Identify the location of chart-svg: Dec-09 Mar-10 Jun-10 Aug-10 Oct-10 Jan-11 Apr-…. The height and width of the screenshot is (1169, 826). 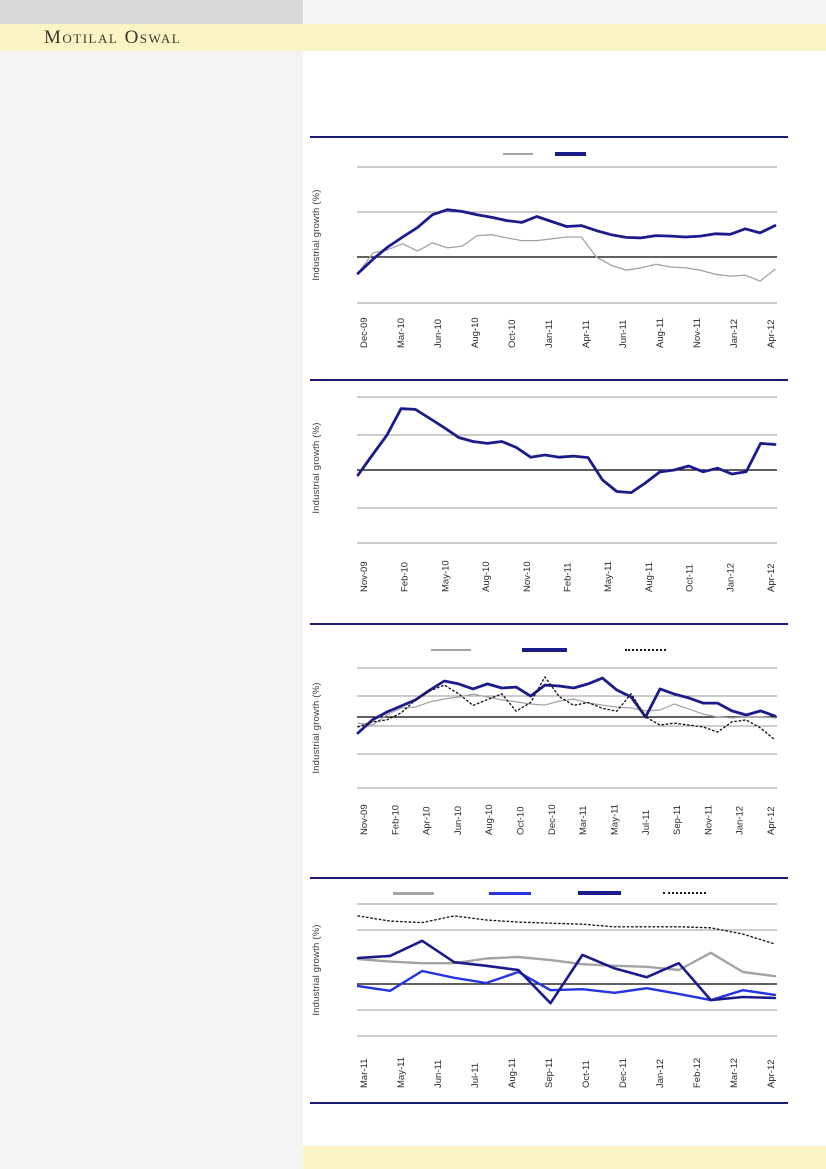
(566, 257).